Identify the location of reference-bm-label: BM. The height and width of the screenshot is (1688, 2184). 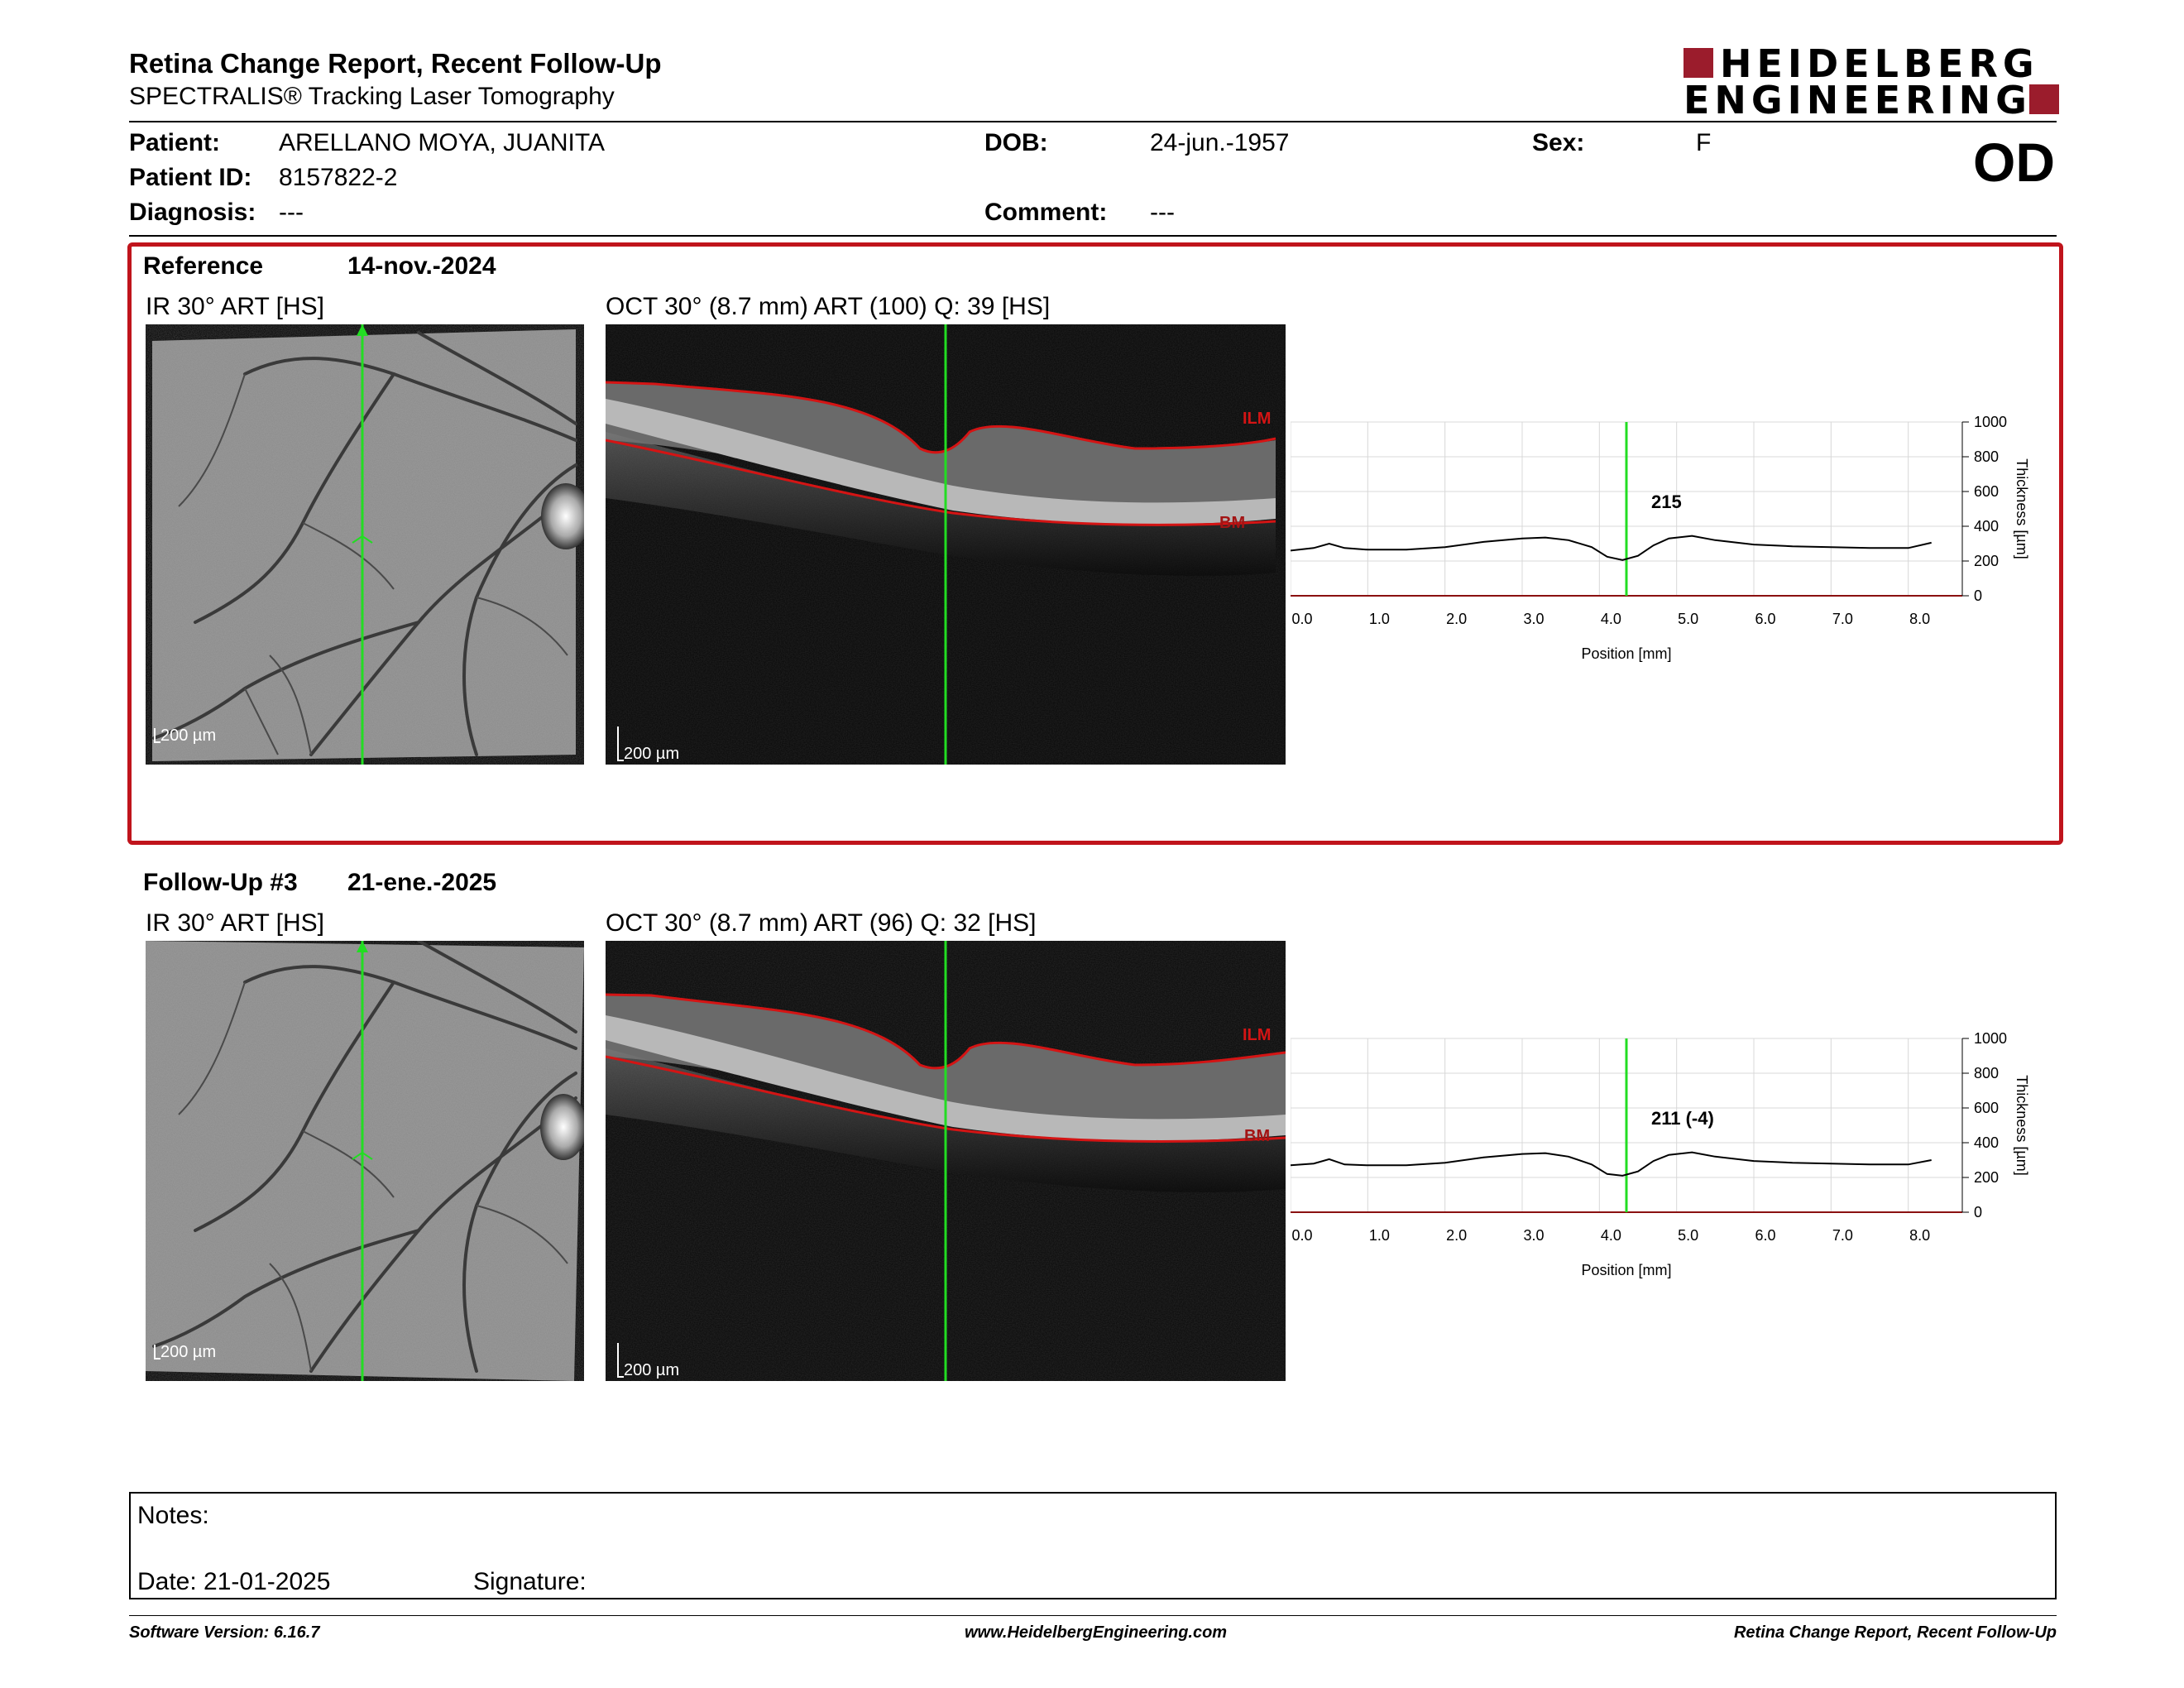
(1232, 523).